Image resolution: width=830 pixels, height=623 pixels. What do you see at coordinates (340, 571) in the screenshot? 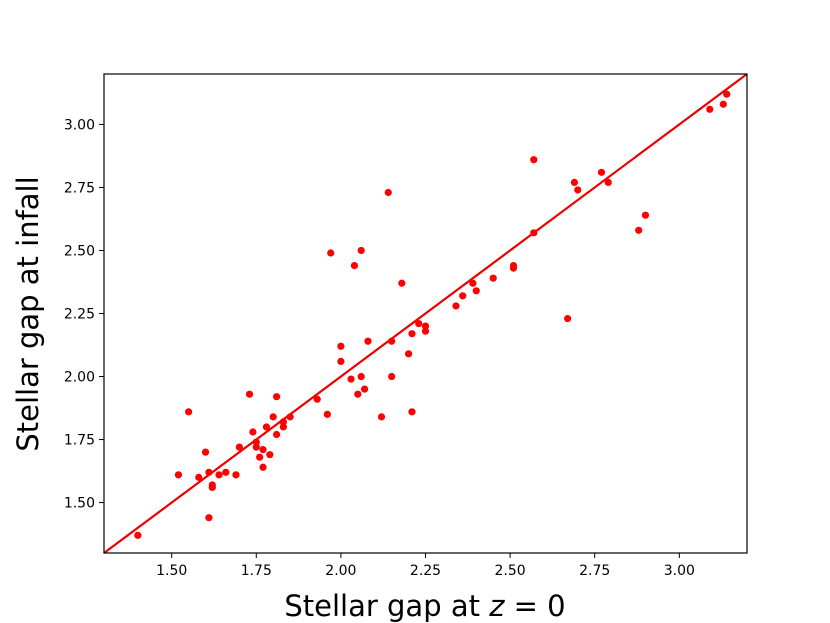
I see `x-tick-label: 2.00` at bounding box center [340, 571].